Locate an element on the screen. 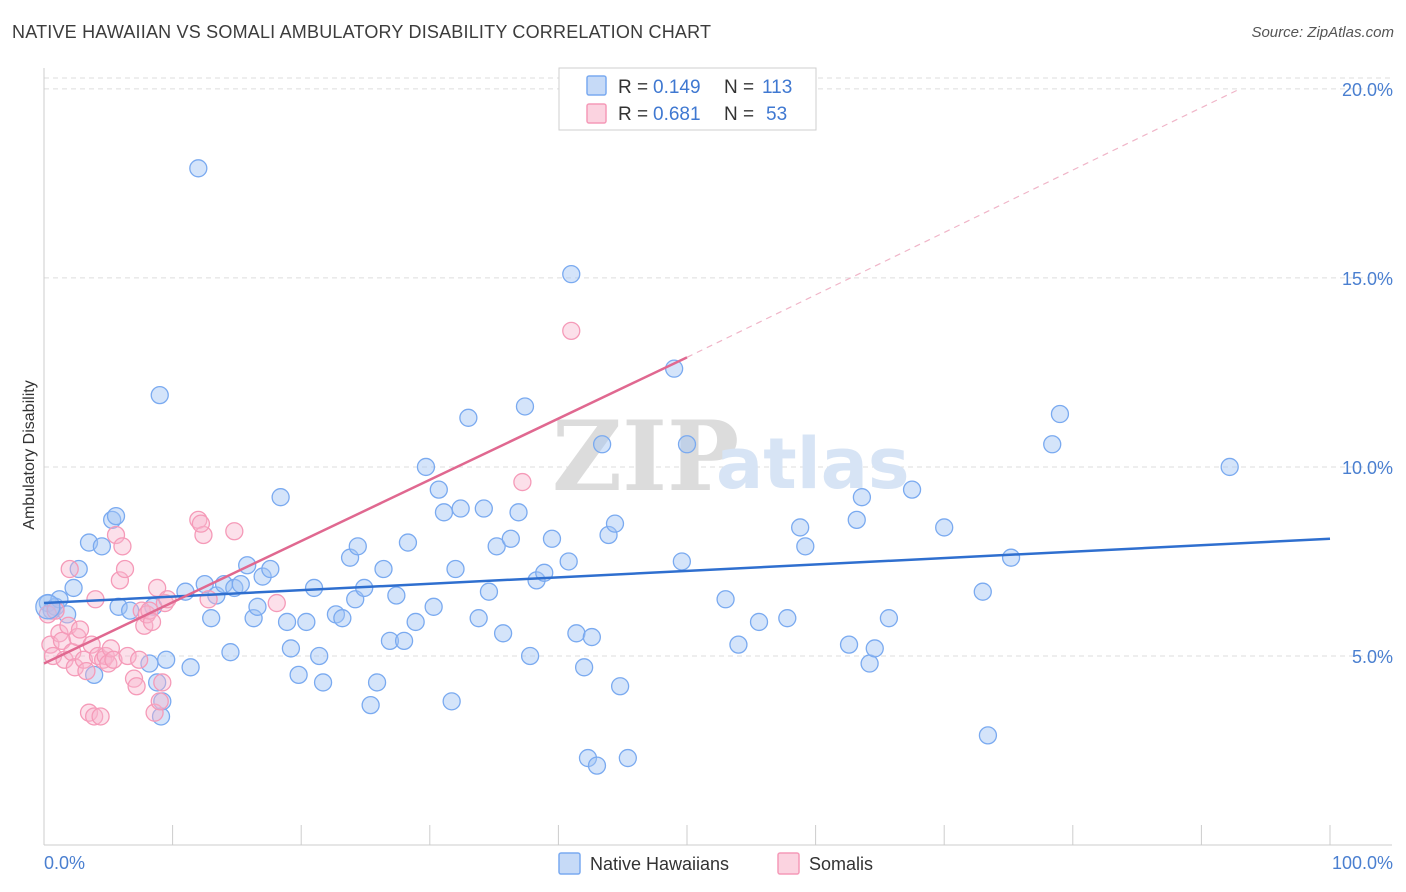 This screenshot has height=892, width=1406. watermark-zip: ZIP is located at coordinates (645, 456).